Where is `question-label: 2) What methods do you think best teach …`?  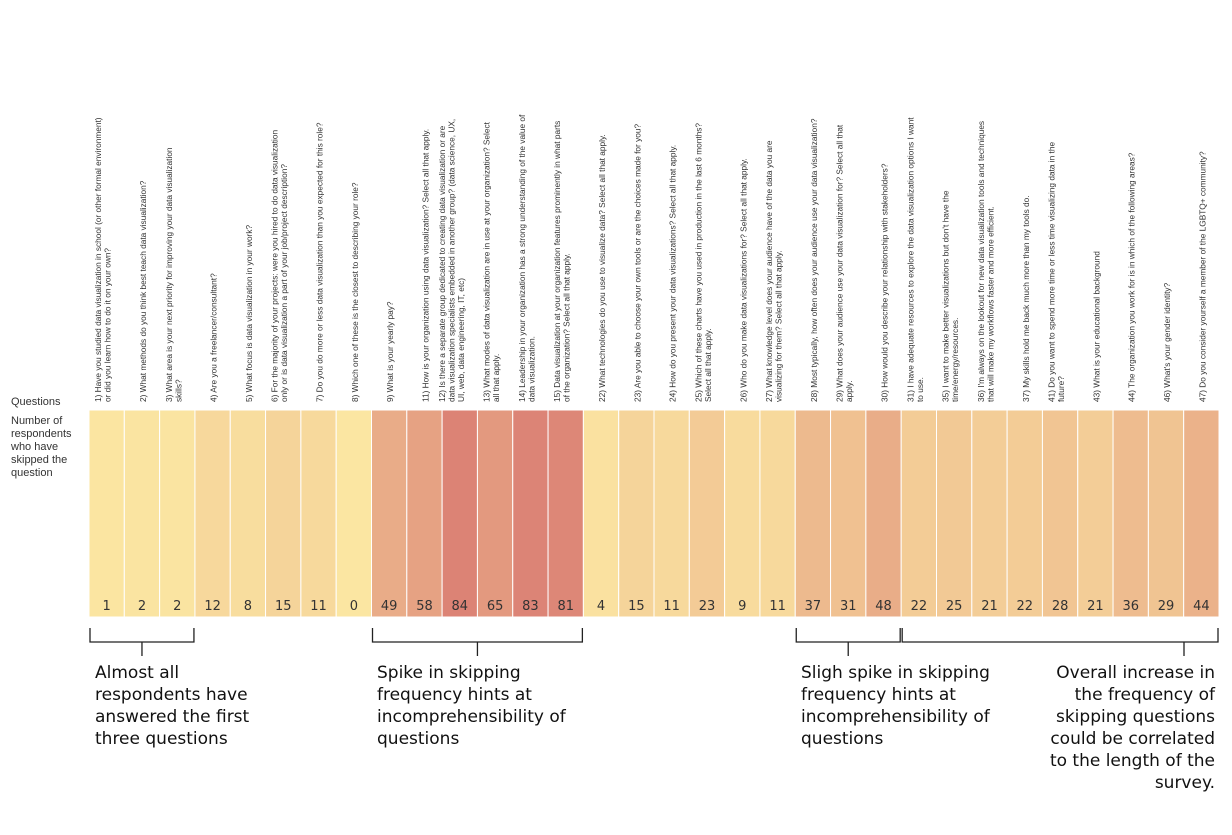
question-label: 2) What methods do you think best teach … is located at coordinates (143, 291).